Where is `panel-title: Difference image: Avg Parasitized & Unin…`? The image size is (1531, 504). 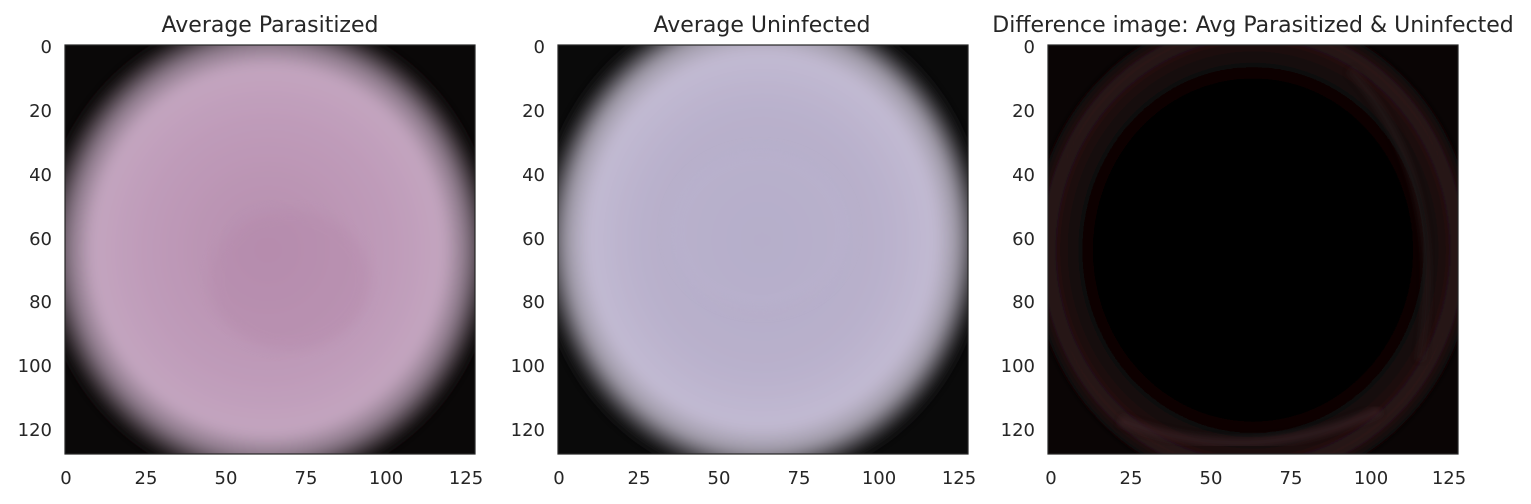
panel-title: Difference image: Avg Parasitized & Unin… is located at coordinates (1252, 25).